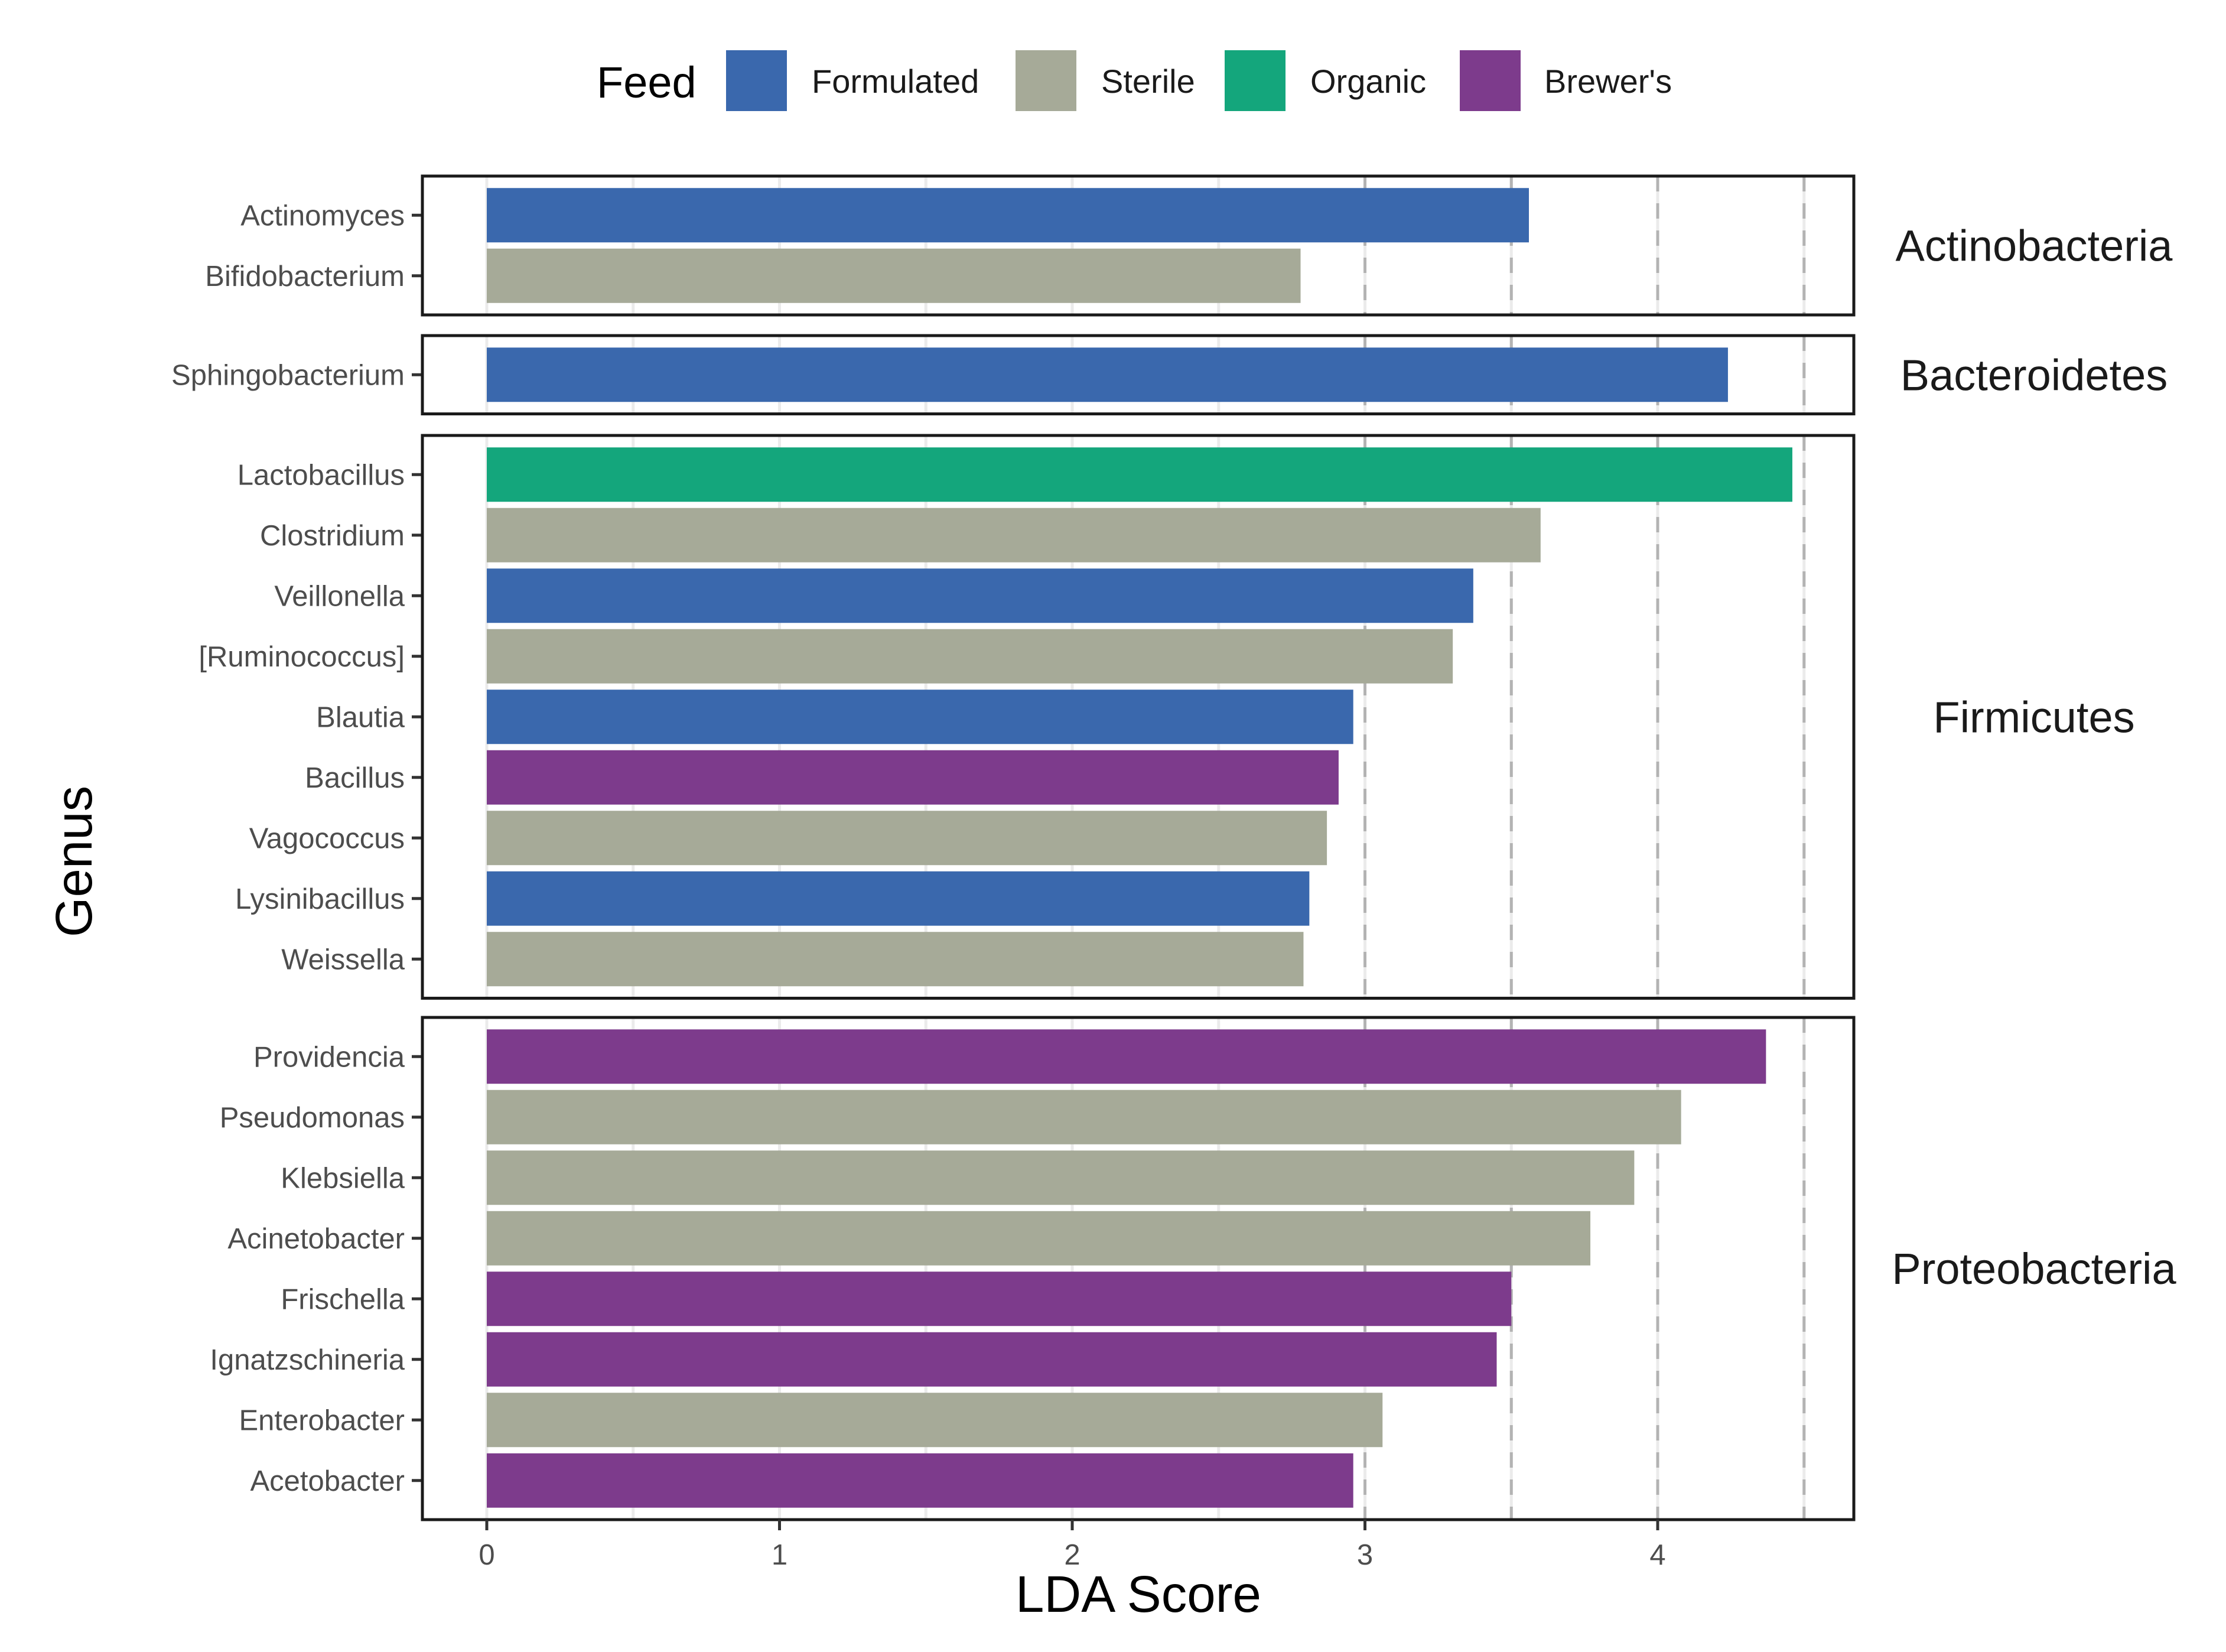  I want to click on bar-ruminococcus, so click(970, 656).